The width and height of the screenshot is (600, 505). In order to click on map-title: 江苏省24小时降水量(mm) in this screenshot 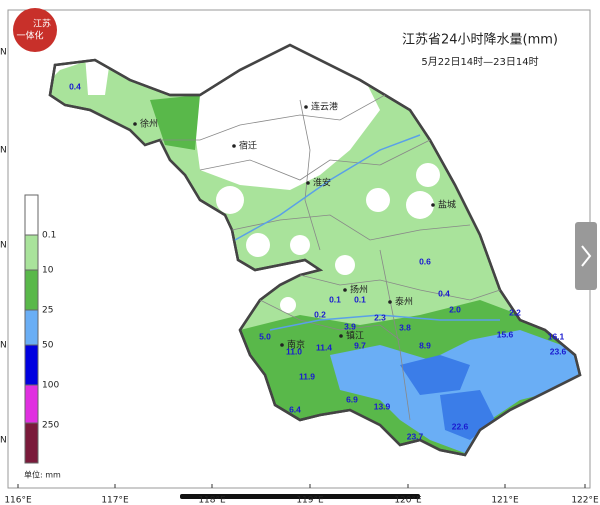, I will do `click(480, 40)`.